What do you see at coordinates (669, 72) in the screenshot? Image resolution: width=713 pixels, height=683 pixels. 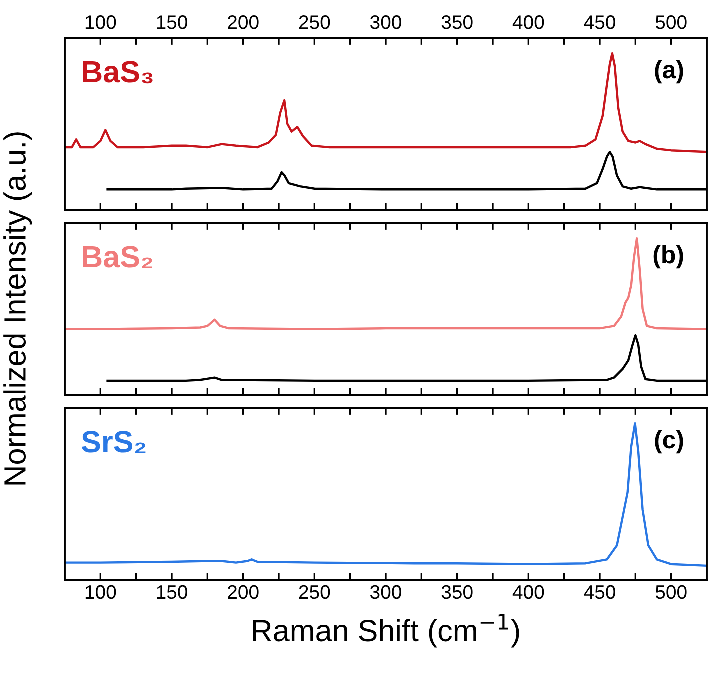 I see `annotation: (a)` at bounding box center [669, 72].